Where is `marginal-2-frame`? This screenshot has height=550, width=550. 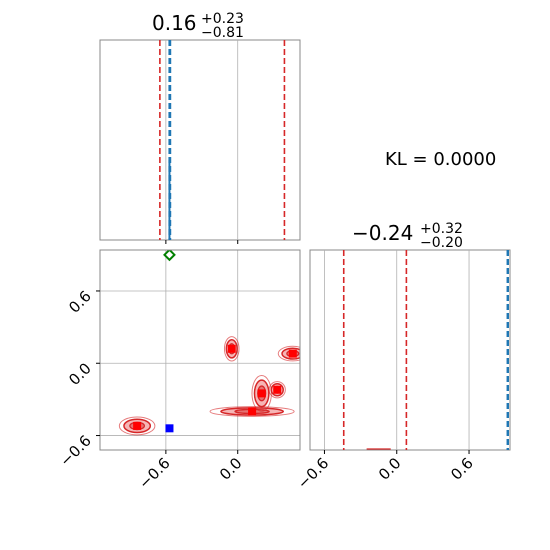
marginal-2-frame is located at coordinates (410, 350).